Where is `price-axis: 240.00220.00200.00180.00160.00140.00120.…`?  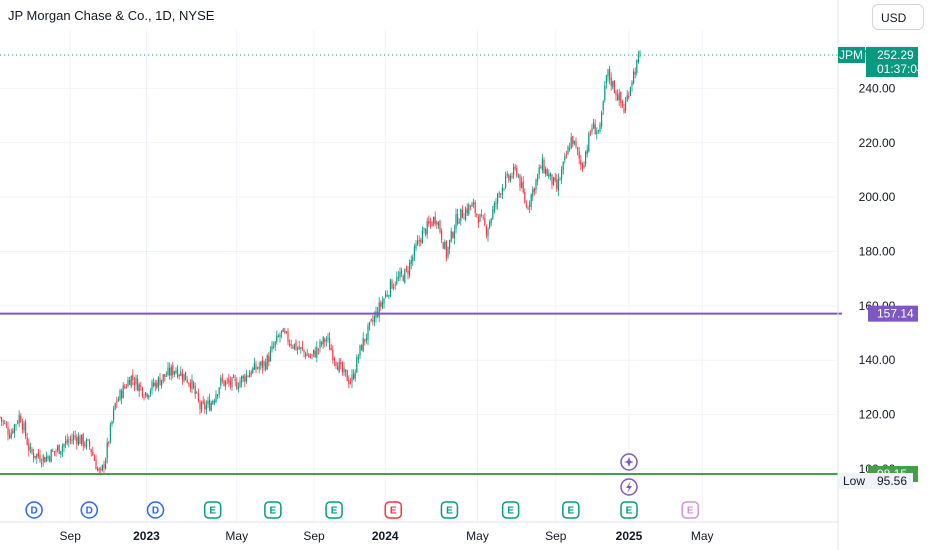
price-axis: 240.00220.00200.00180.00160.00140.00120.… is located at coordinates (880, 275).